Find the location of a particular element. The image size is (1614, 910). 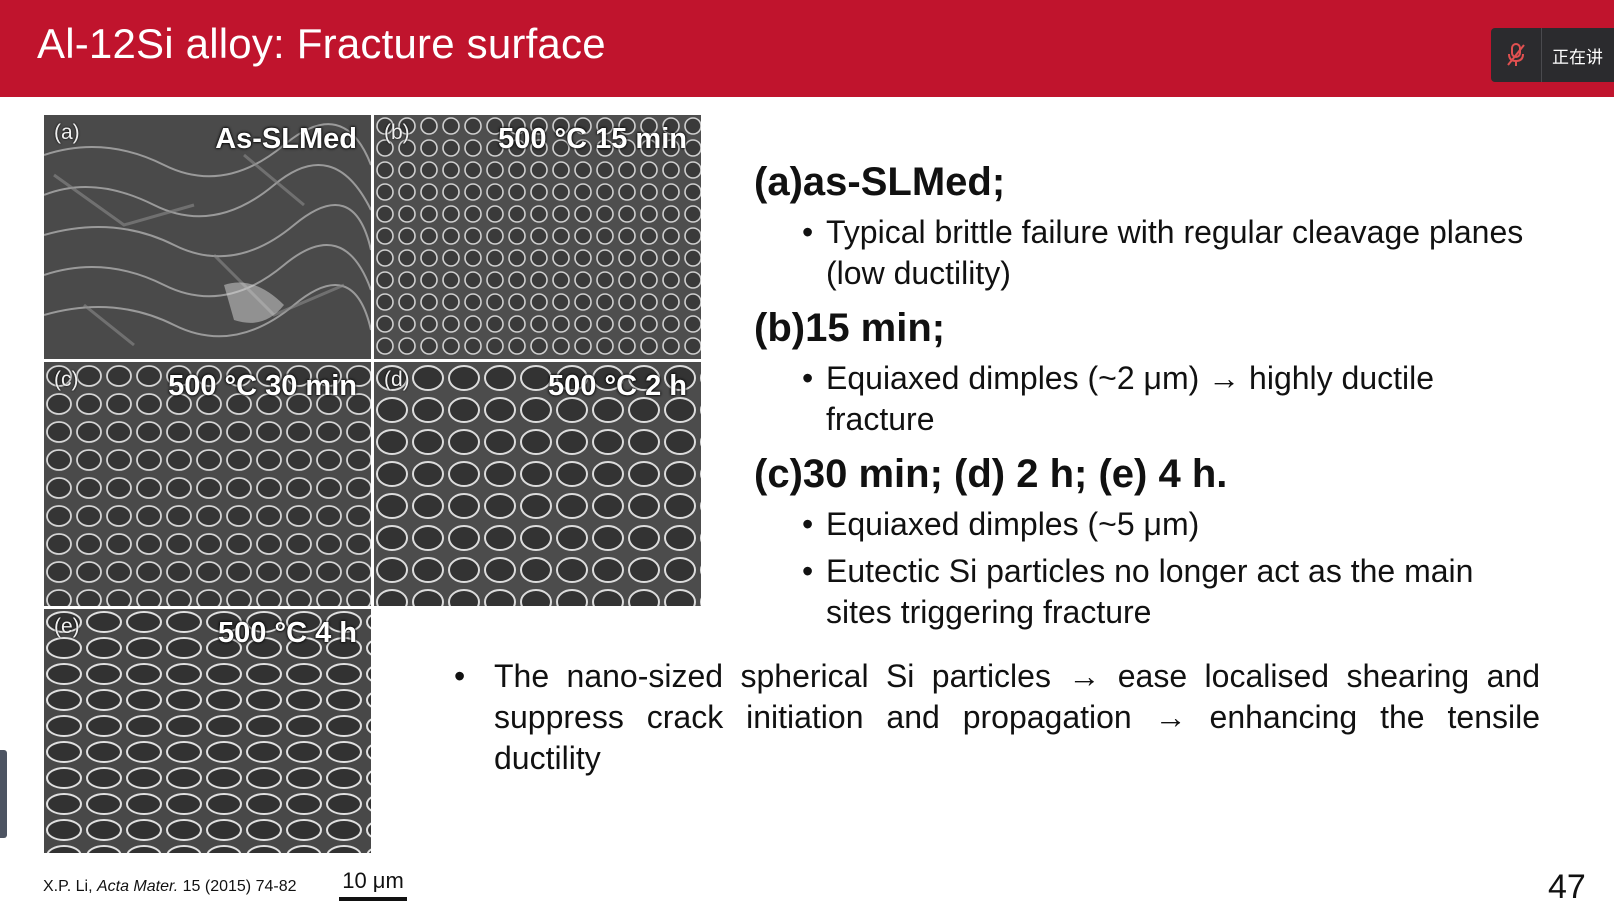

cleavage-texture is located at coordinates (207, 237).